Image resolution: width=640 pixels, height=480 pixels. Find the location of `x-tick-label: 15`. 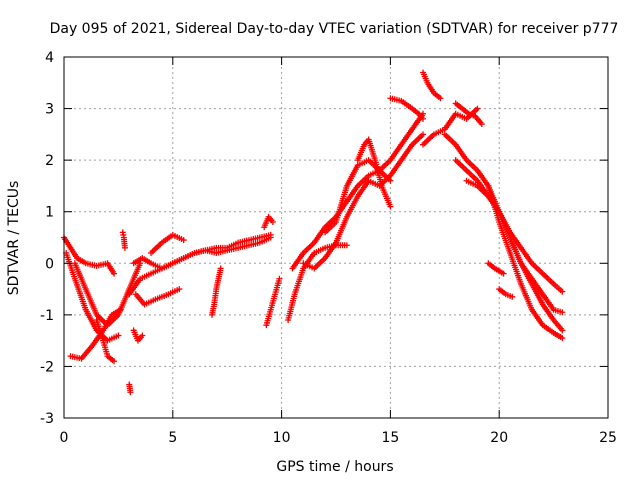

x-tick-label: 15 is located at coordinates (390, 438).